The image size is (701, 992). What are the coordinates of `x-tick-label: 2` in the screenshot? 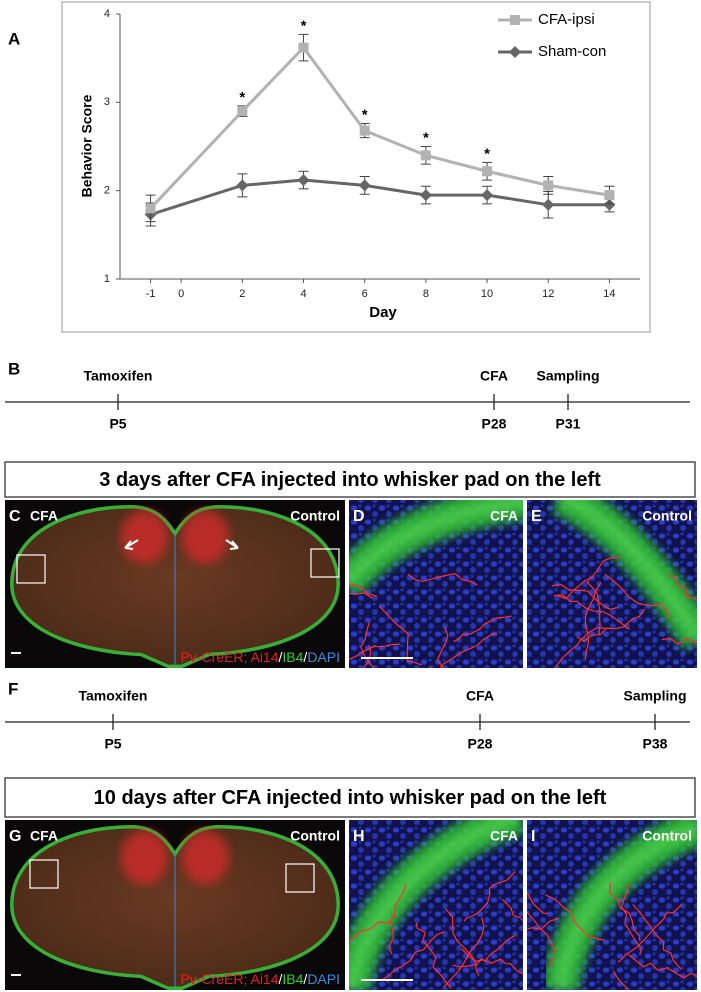 It's located at (242, 294).